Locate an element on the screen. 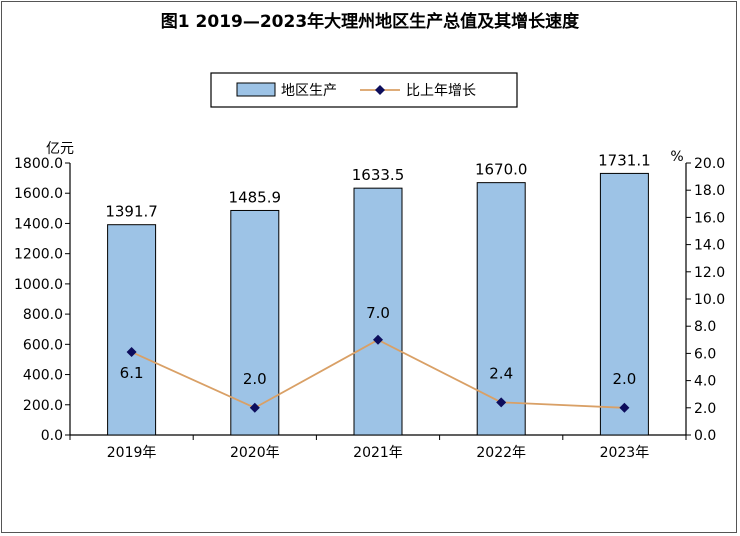 This screenshot has width=740, height=536. y-right-tick-label: 14.0 is located at coordinates (709, 246).